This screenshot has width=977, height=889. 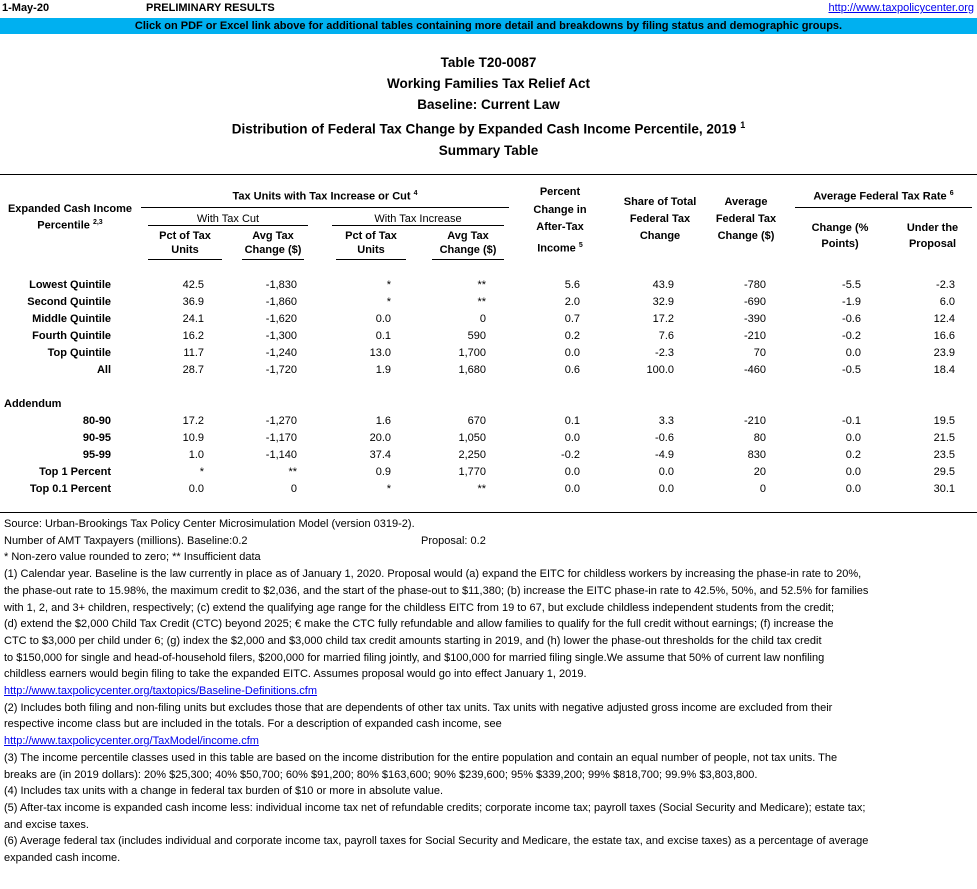 What do you see at coordinates (228, 225) in the screenshot?
I see `cut-rule` at bounding box center [228, 225].